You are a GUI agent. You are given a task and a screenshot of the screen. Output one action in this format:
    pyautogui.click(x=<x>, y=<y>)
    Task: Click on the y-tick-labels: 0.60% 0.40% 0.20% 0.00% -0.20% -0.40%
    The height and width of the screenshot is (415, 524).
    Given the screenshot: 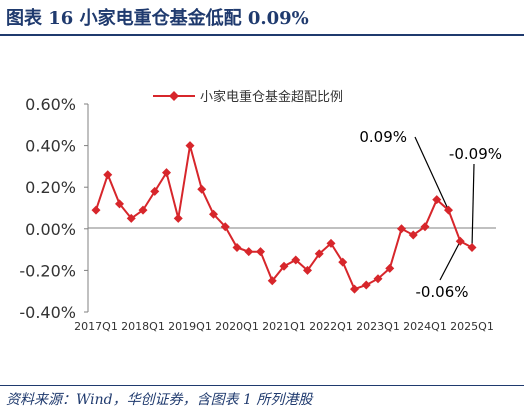 What is the action you would take?
    pyautogui.click(x=53, y=208)
    